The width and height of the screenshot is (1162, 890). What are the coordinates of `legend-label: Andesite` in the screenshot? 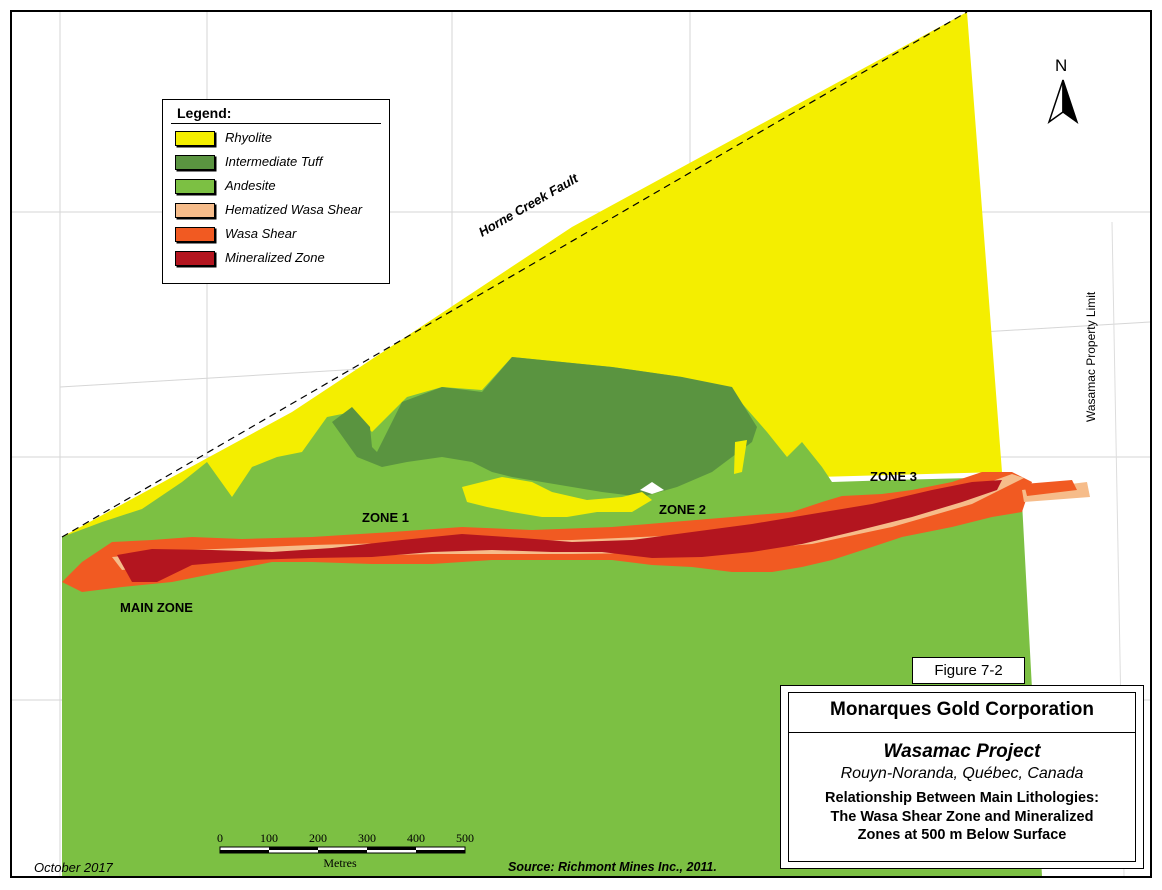 It's located at (250, 185).